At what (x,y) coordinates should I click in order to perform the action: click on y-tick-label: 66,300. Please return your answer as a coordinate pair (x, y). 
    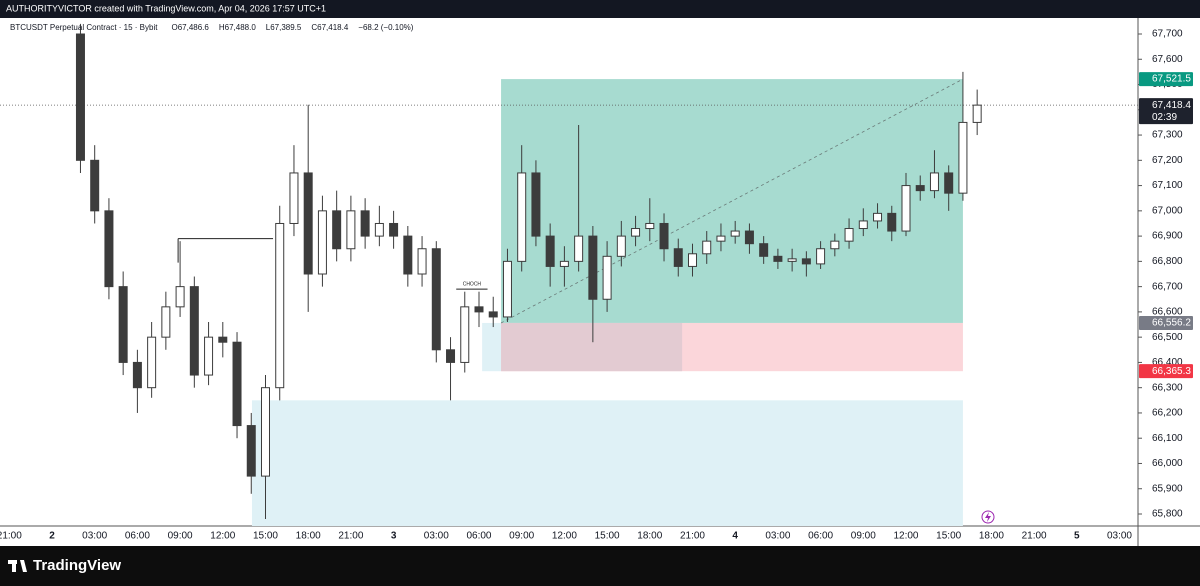
    Looking at the image, I should click on (1167, 387).